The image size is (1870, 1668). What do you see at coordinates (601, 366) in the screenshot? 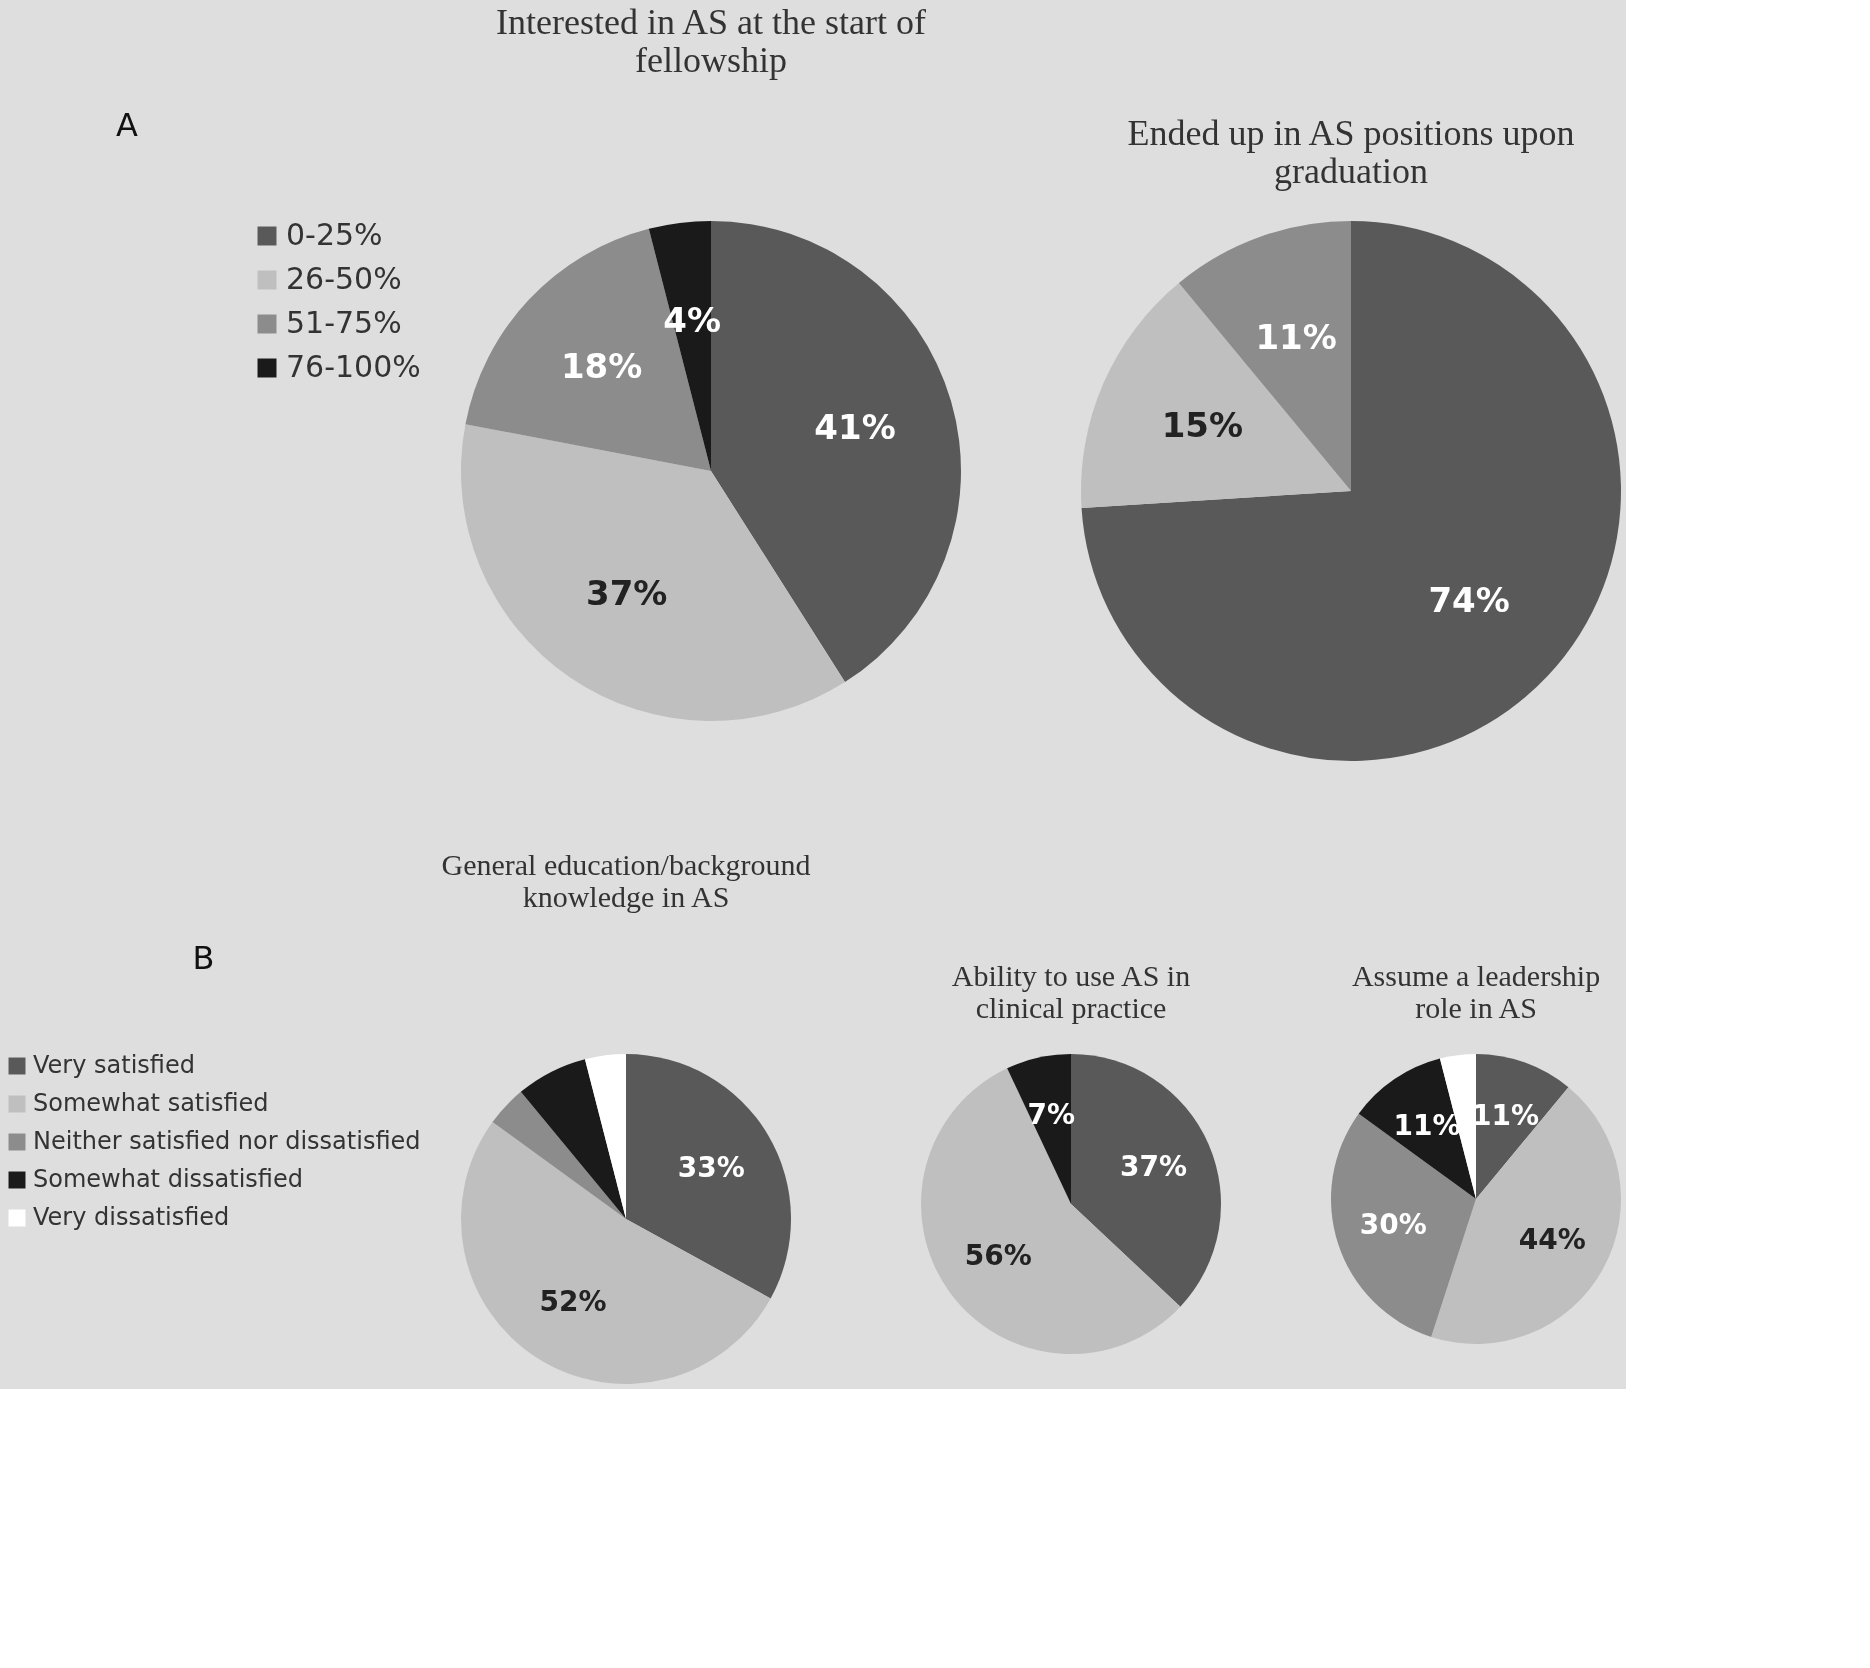
I see `data-label: 18%` at bounding box center [601, 366].